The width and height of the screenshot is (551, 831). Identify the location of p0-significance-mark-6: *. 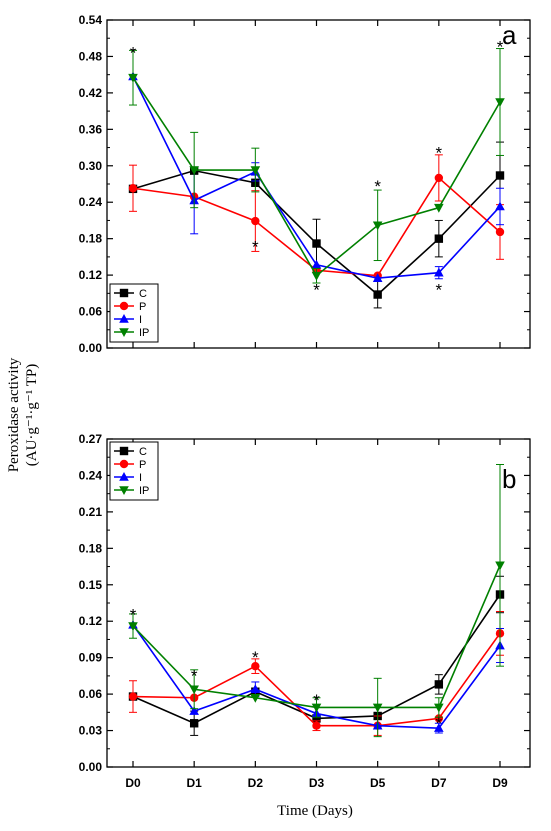
(500, 46).